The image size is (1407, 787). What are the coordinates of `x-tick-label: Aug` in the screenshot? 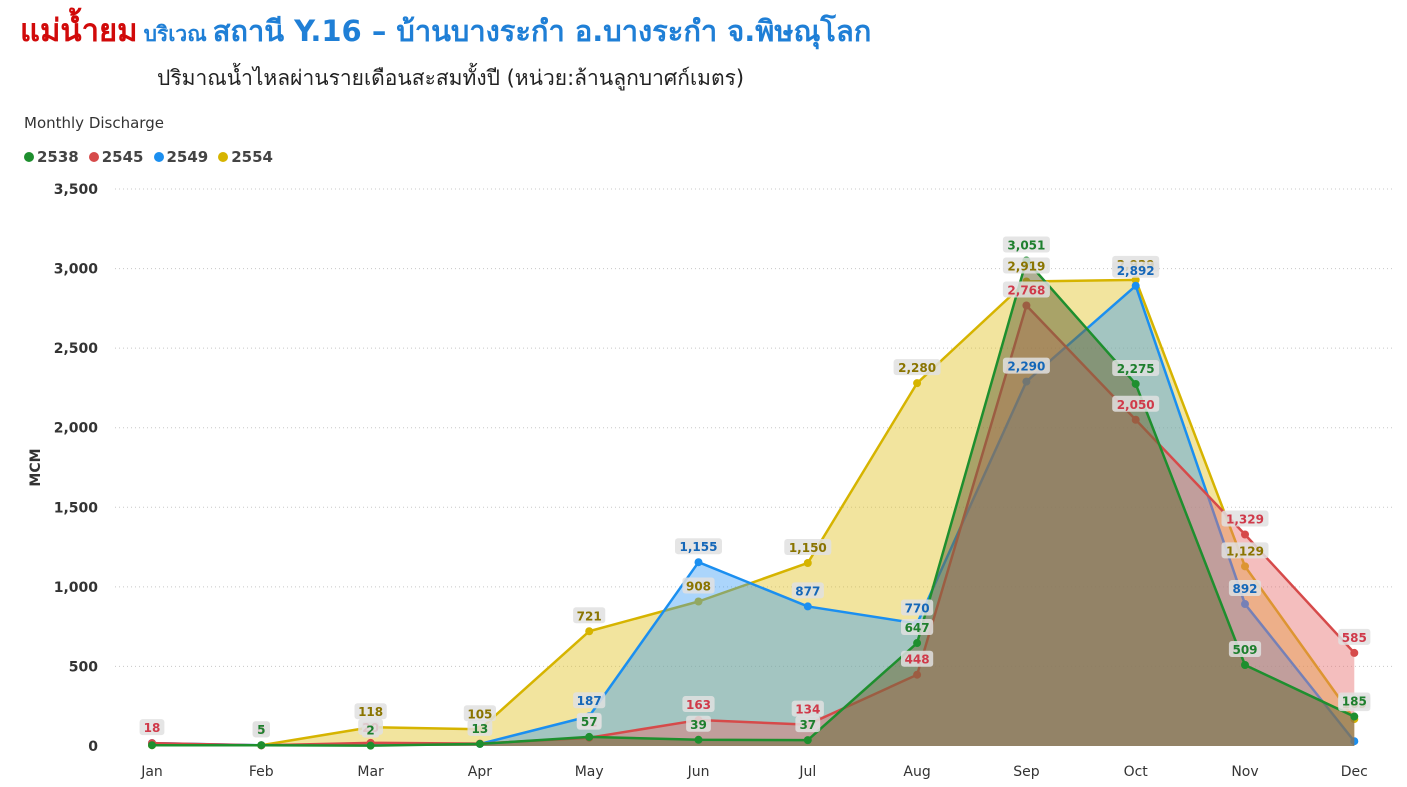 It's located at (916, 772).